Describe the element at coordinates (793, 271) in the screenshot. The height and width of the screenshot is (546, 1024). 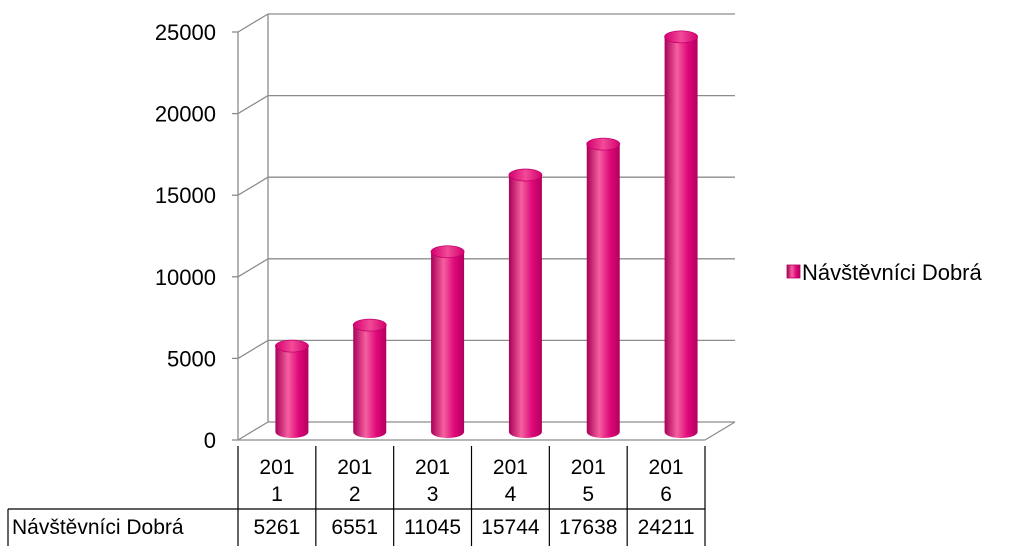
I see `legend-swatch` at that location.